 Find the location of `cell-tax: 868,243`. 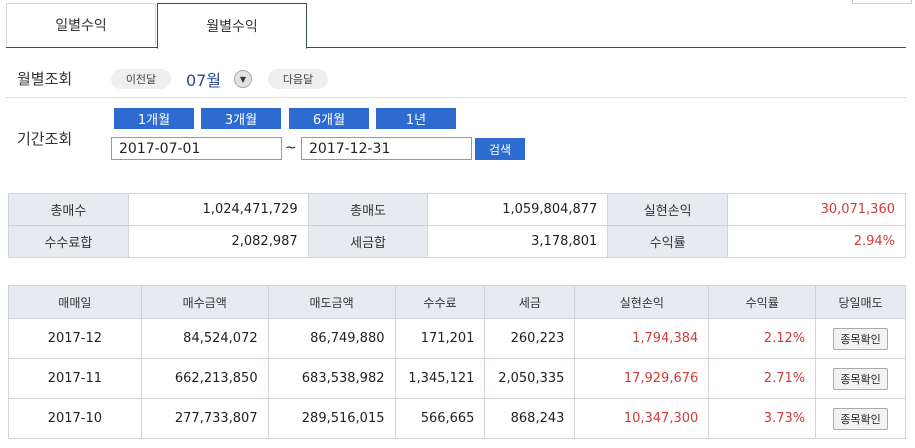

cell-tax: 868,243 is located at coordinates (530, 418).